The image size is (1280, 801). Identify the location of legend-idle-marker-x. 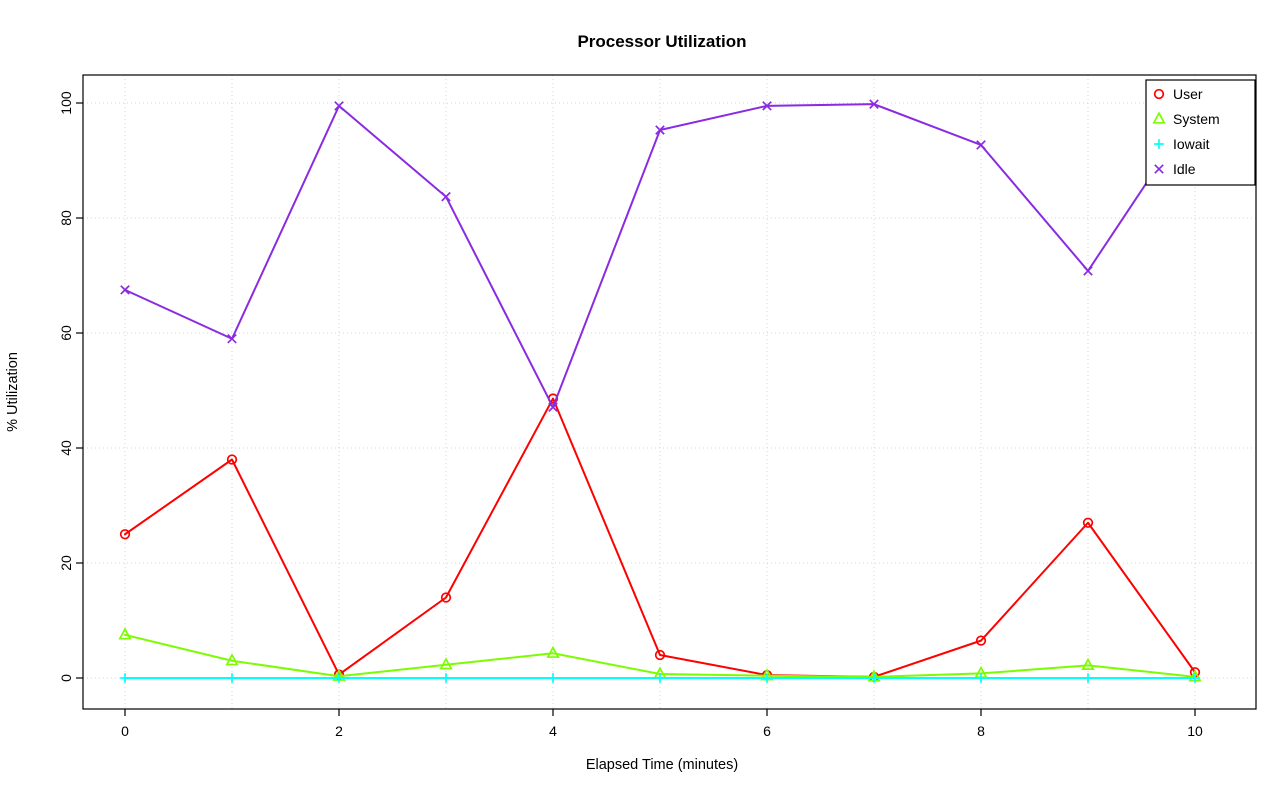
(1159, 169).